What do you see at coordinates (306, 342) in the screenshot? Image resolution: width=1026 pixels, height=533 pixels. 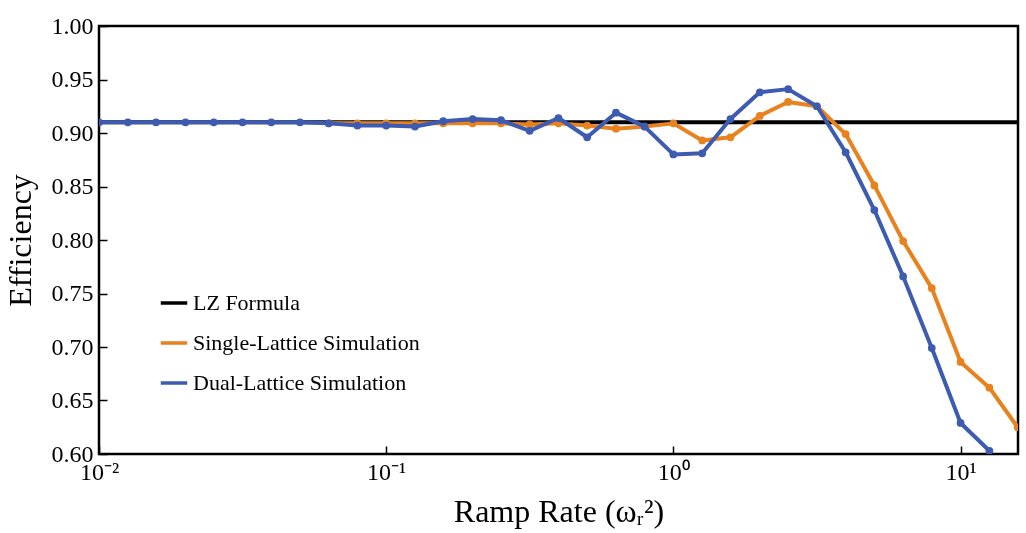 I see `legend-label: Single-Lattice Simulation` at bounding box center [306, 342].